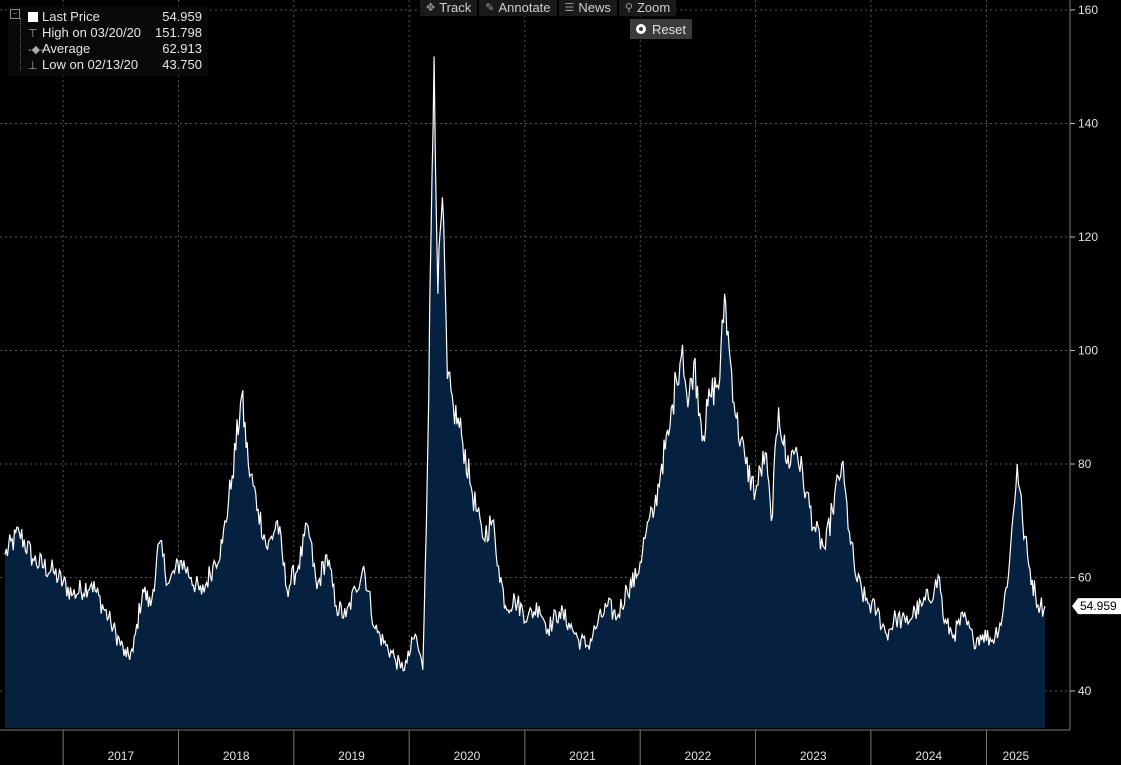  Describe the element at coordinates (1088, 124) in the screenshot. I see `y-tick-label: 140` at that location.